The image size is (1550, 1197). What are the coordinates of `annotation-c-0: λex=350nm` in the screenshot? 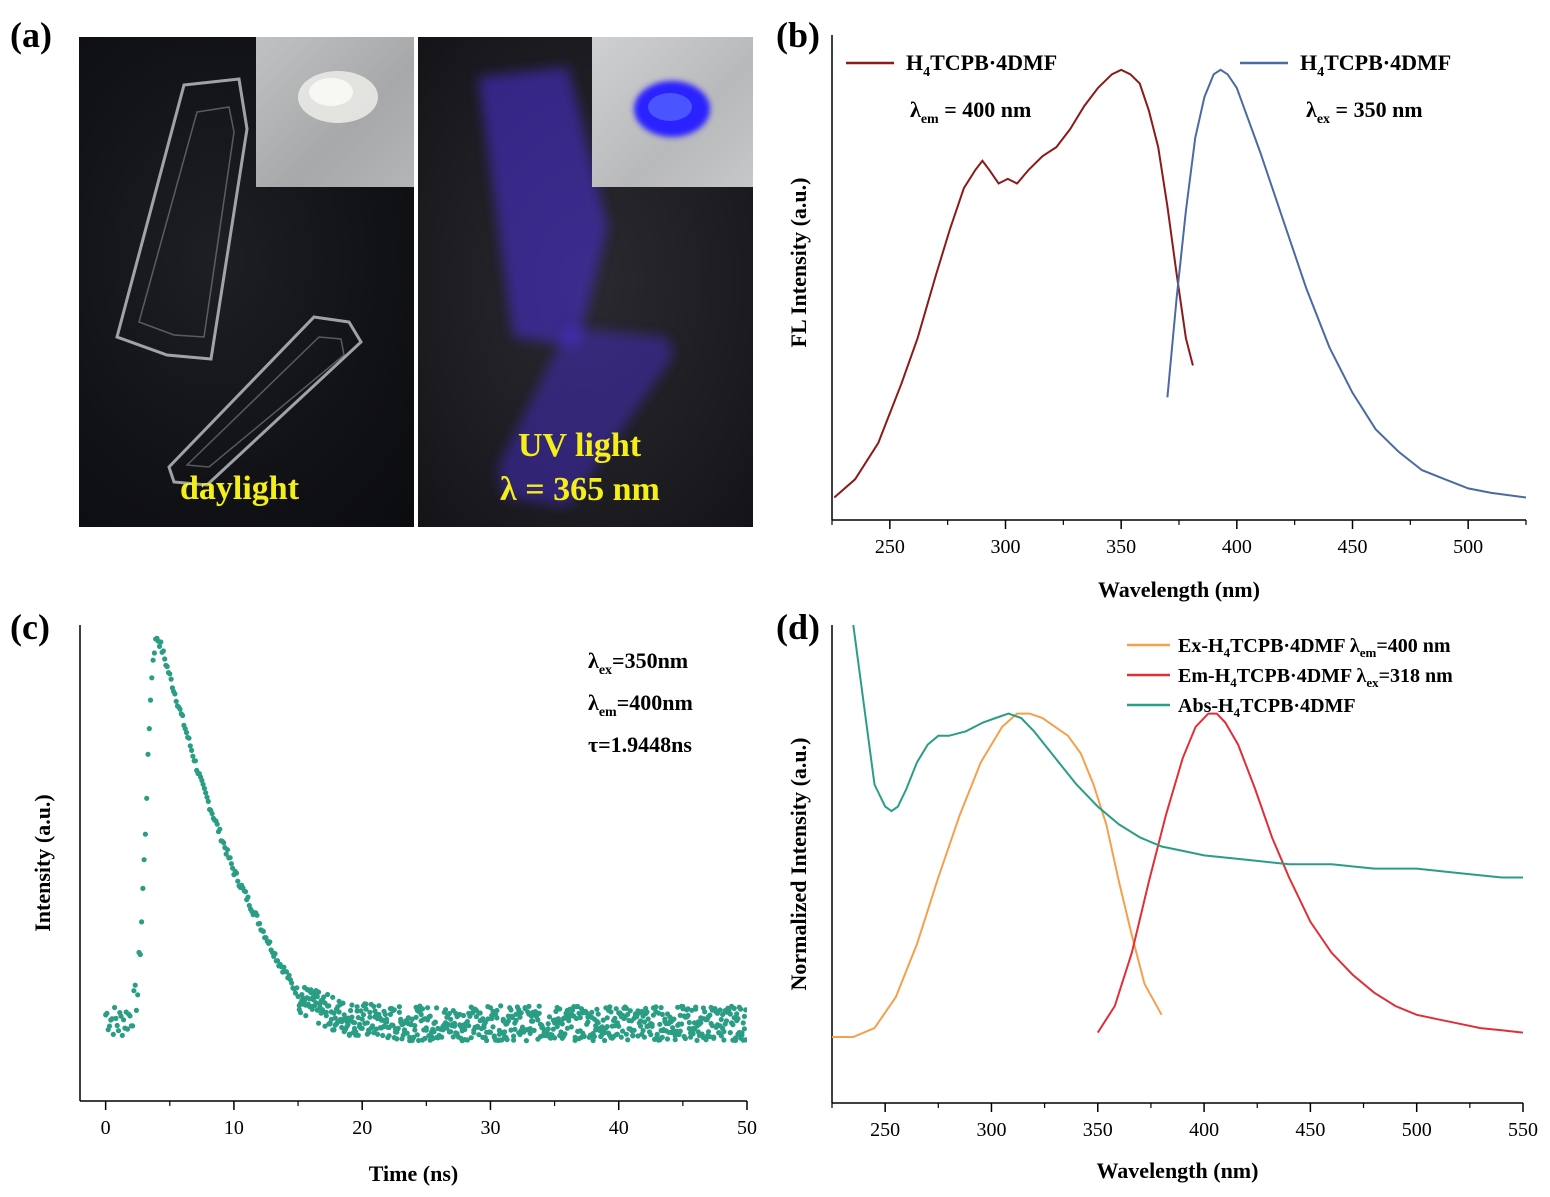 It's located at (638, 663).